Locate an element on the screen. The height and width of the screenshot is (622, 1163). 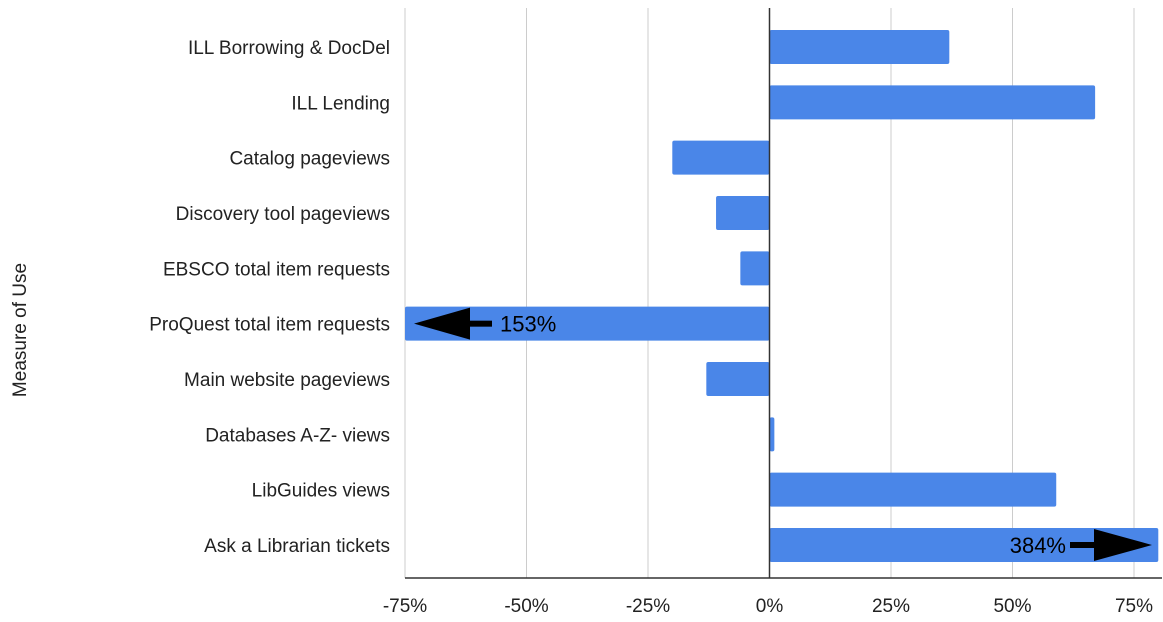
category-label: Databases A-Z- views is located at coordinates (297, 435).